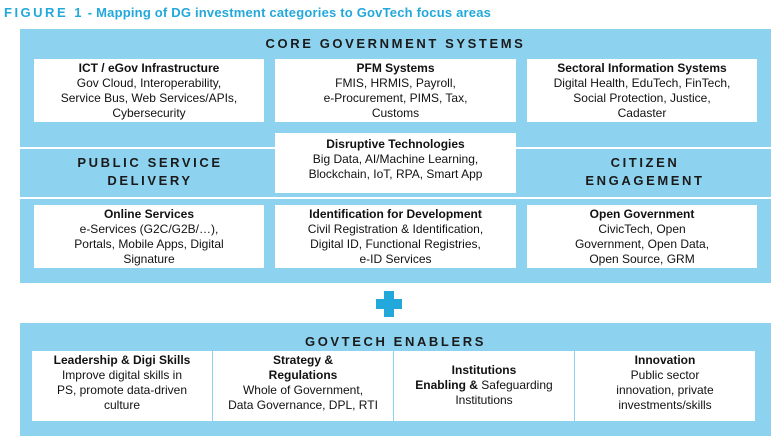 The height and width of the screenshot is (439, 780). Describe the element at coordinates (642, 98) in the screenshot. I see `box-line: Social Protection, Justice,` at that location.